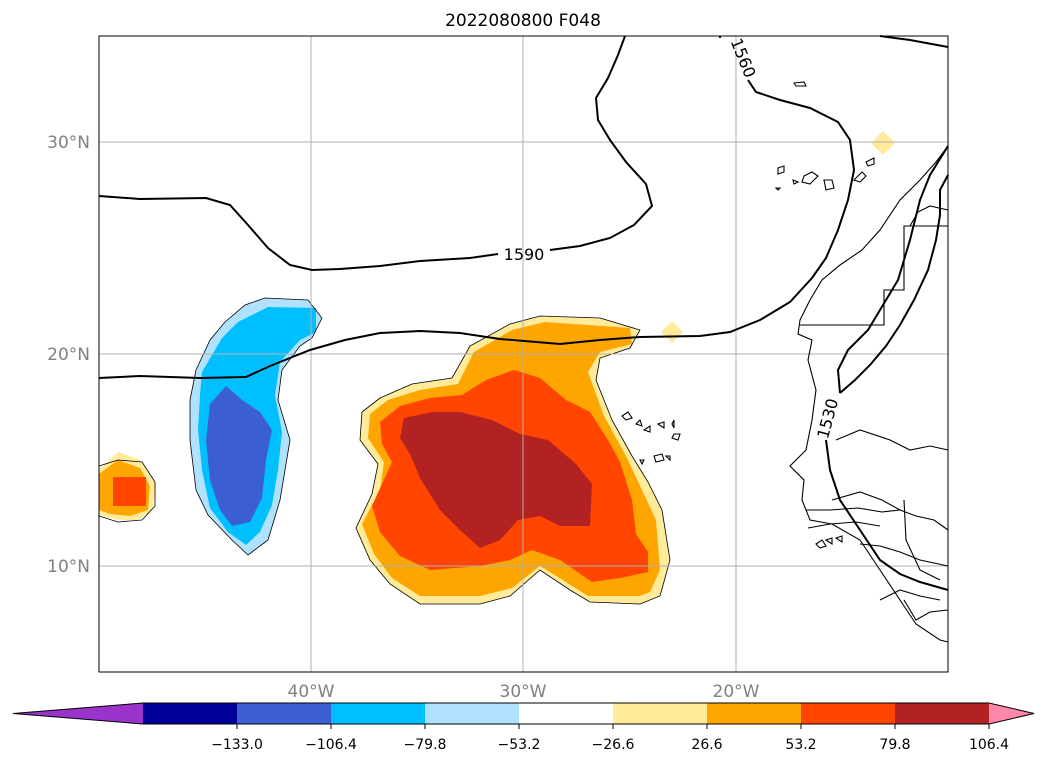  I want to click on colorbar-tick-label: 53.2, so click(800, 745).